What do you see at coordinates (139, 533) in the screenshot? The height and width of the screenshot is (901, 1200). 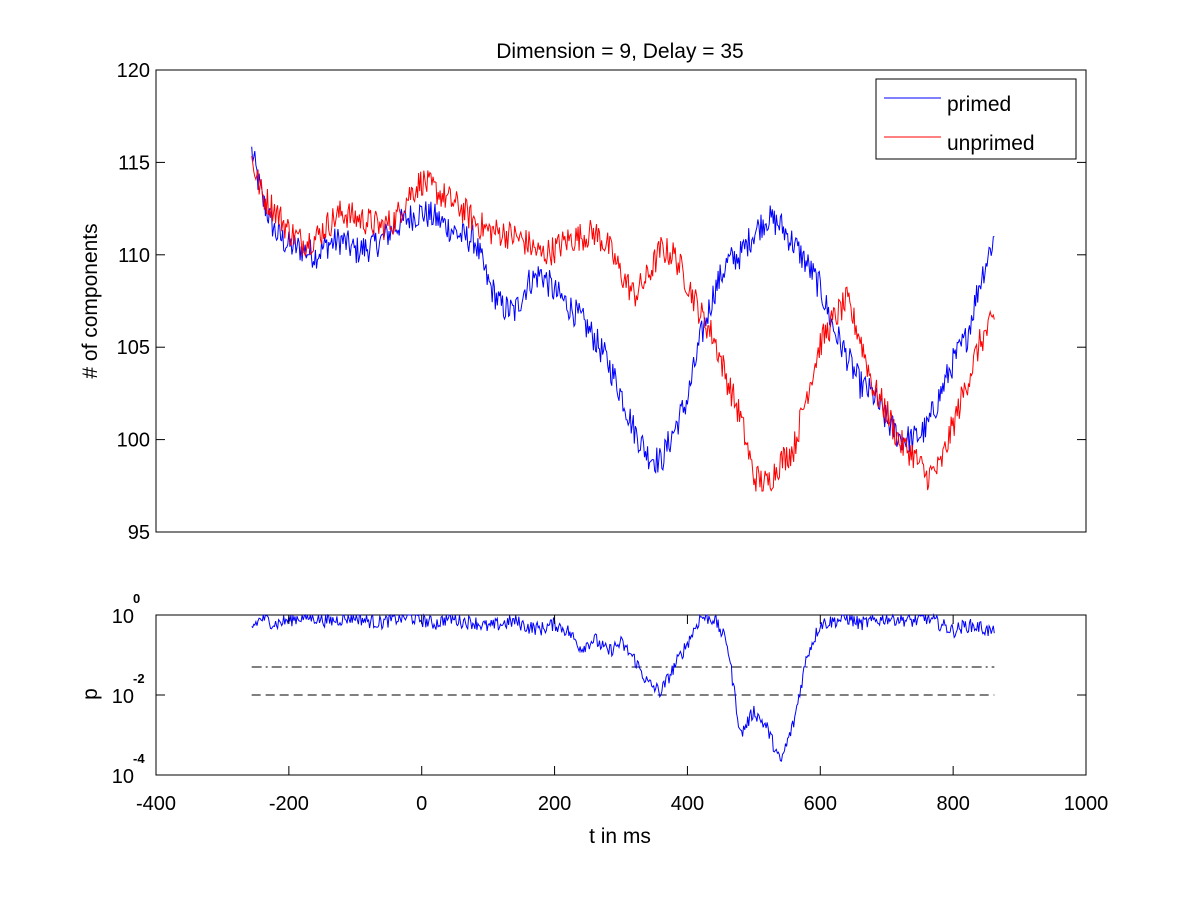 I see `top-ytick-label: 95` at bounding box center [139, 533].